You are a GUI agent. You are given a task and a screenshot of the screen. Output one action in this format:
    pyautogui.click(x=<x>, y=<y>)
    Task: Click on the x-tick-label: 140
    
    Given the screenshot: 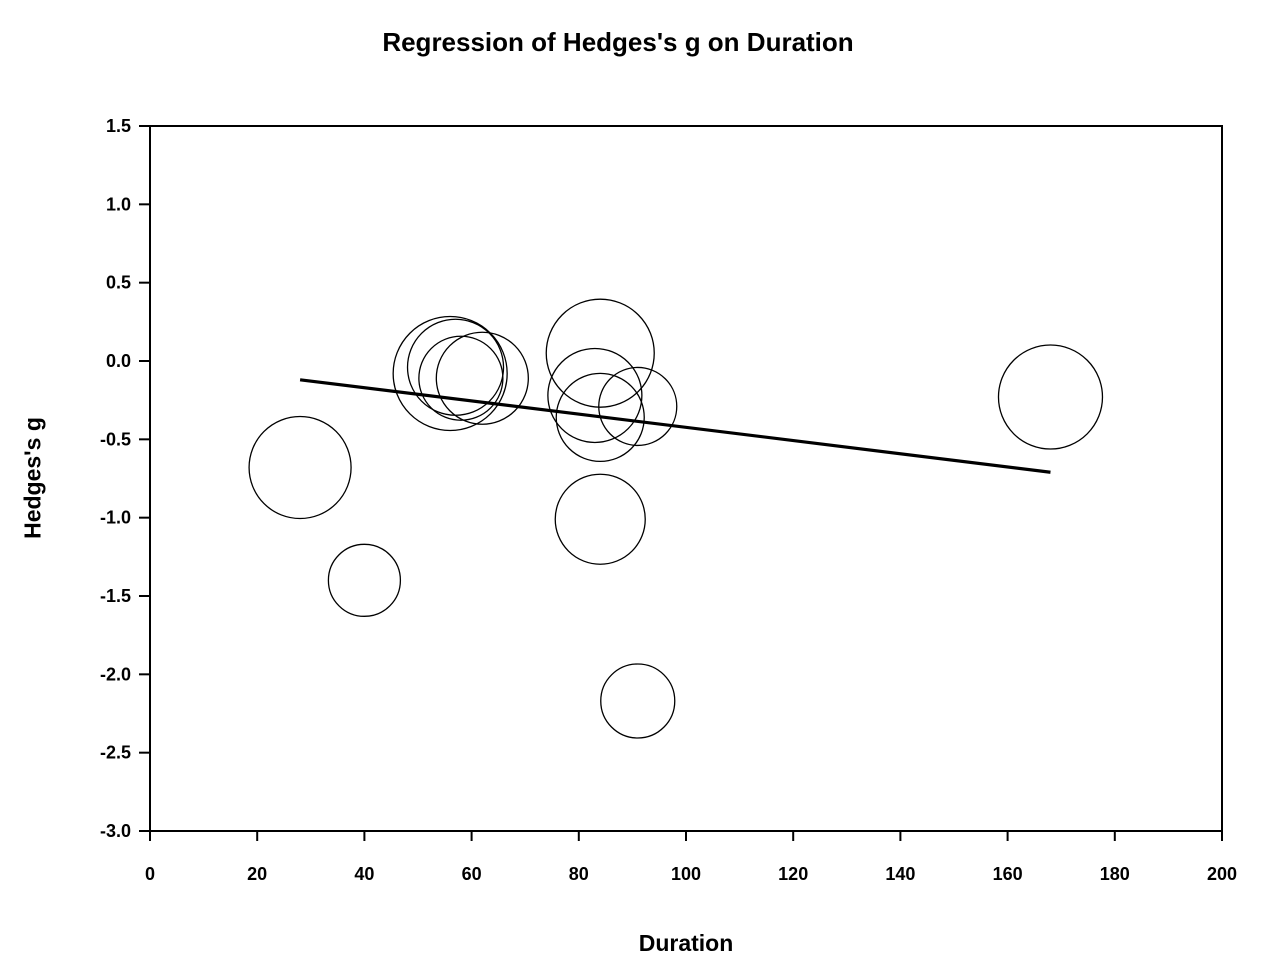 What is the action you would take?
    pyautogui.click(x=900, y=874)
    